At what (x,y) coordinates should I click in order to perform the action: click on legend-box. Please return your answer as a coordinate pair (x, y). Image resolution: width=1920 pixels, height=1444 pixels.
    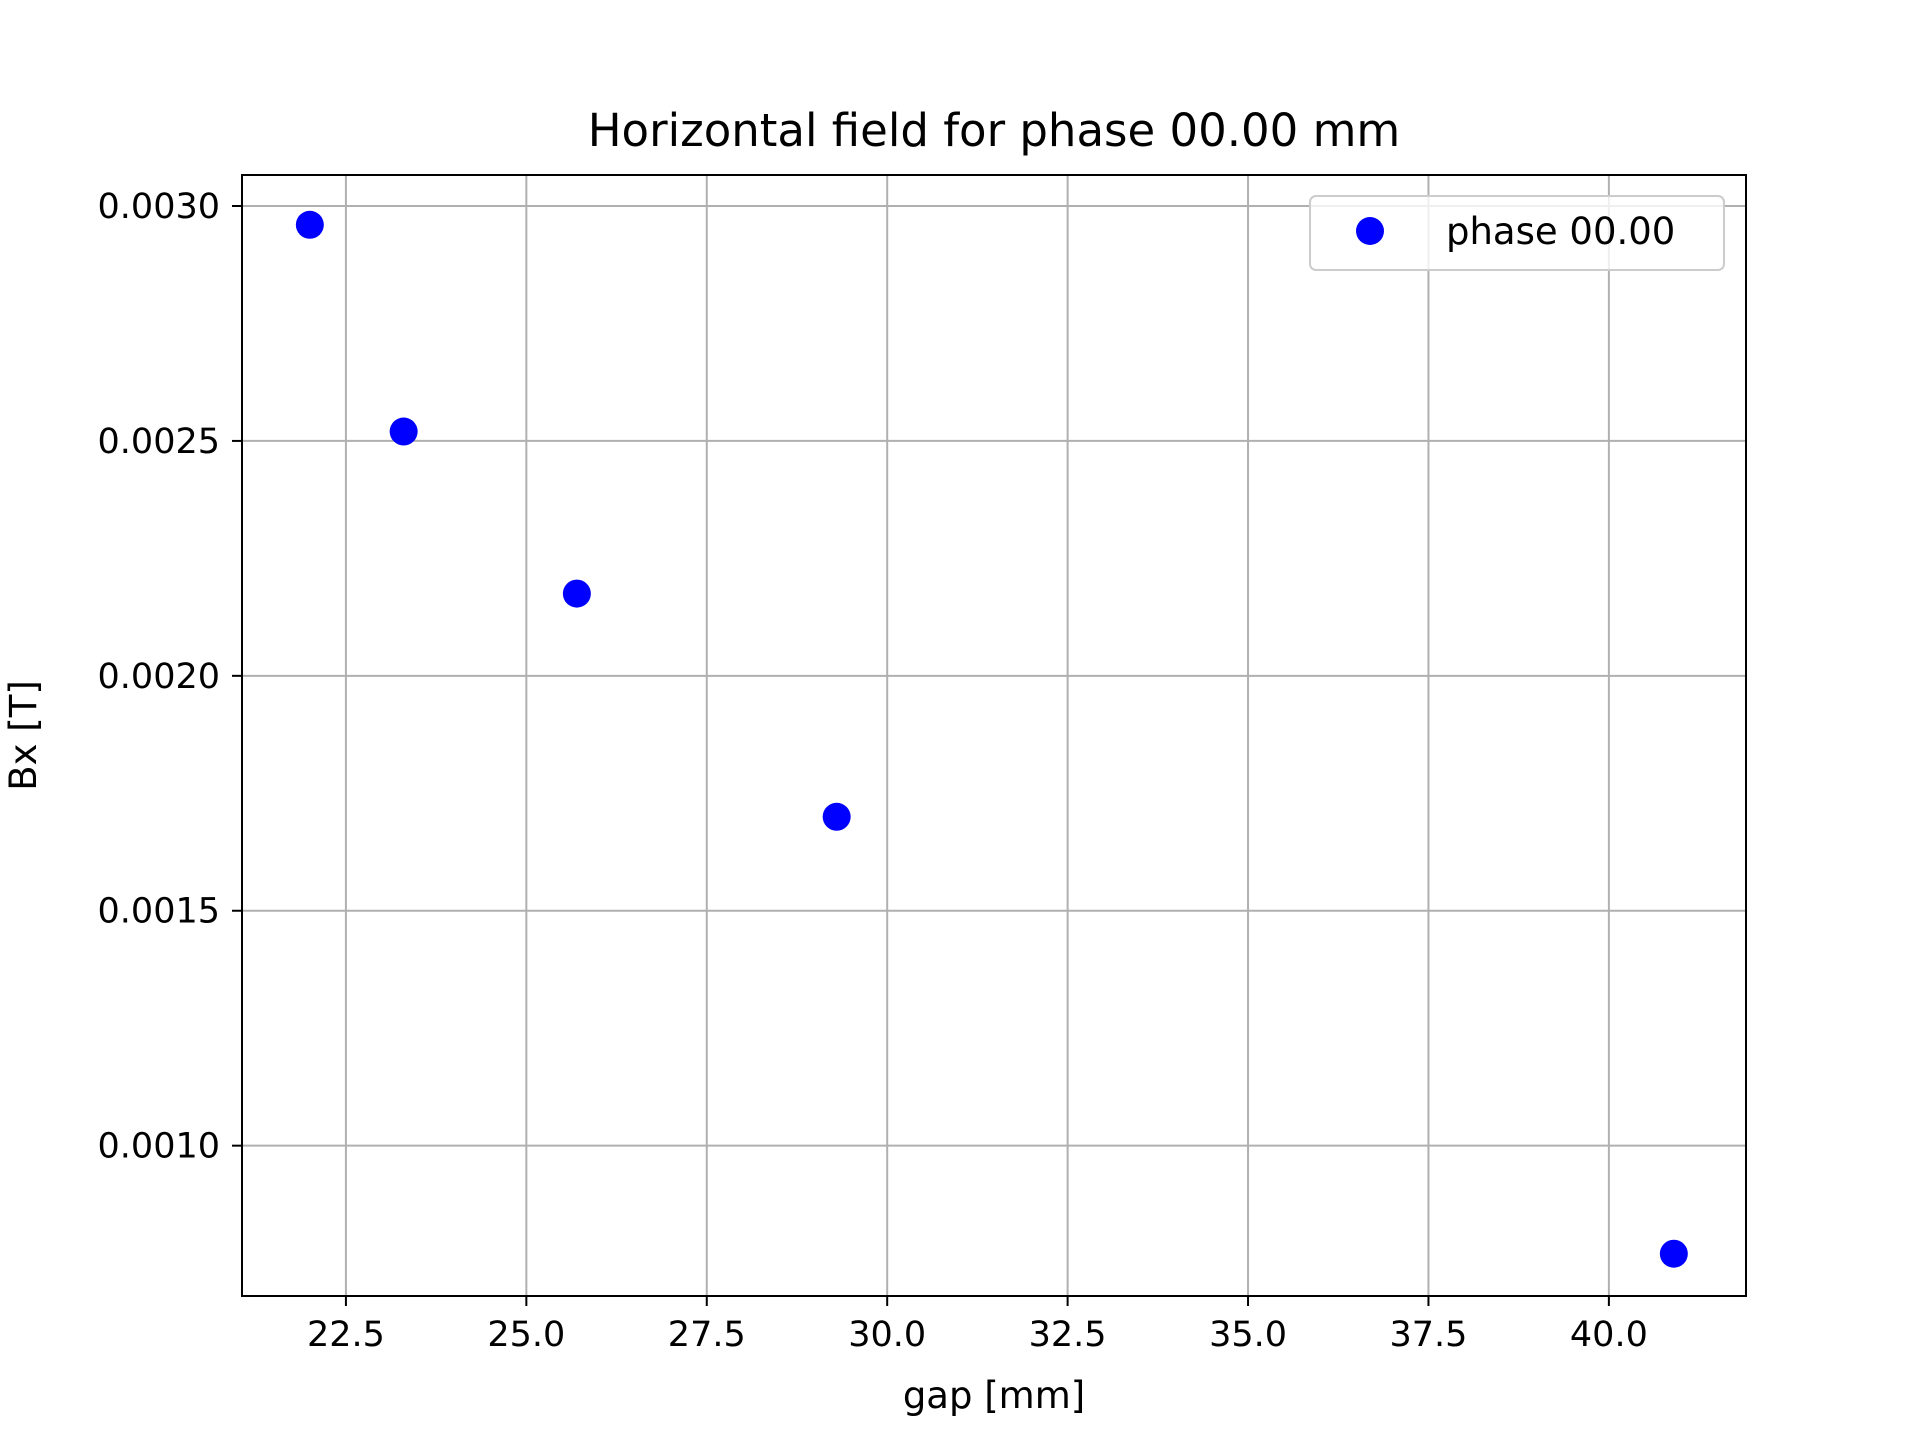
    Looking at the image, I should click on (1517, 233).